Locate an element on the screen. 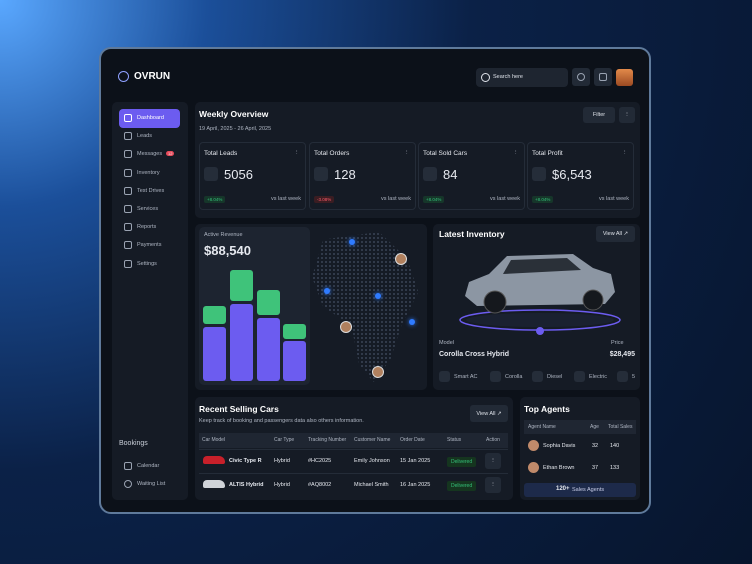 The width and height of the screenshot is (752, 564). inventory-title: Latest Inventory is located at coordinates (472, 234).